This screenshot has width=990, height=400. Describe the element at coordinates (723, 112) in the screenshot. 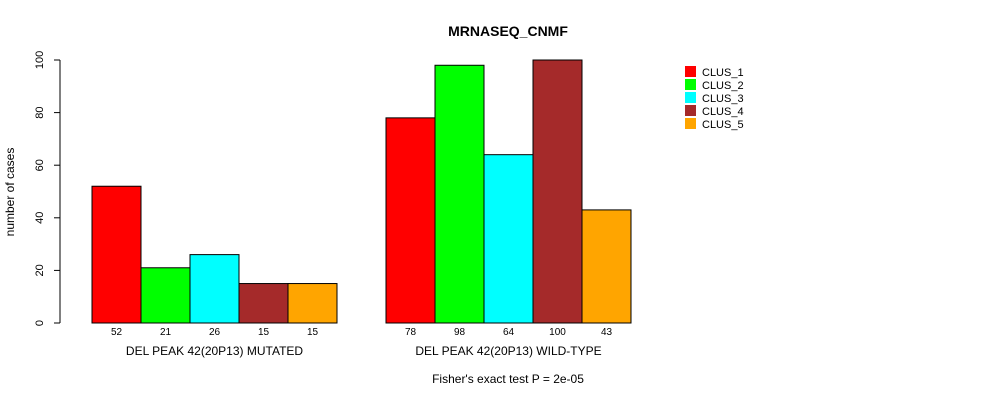

I see `legend-label: CLUS_4` at that location.